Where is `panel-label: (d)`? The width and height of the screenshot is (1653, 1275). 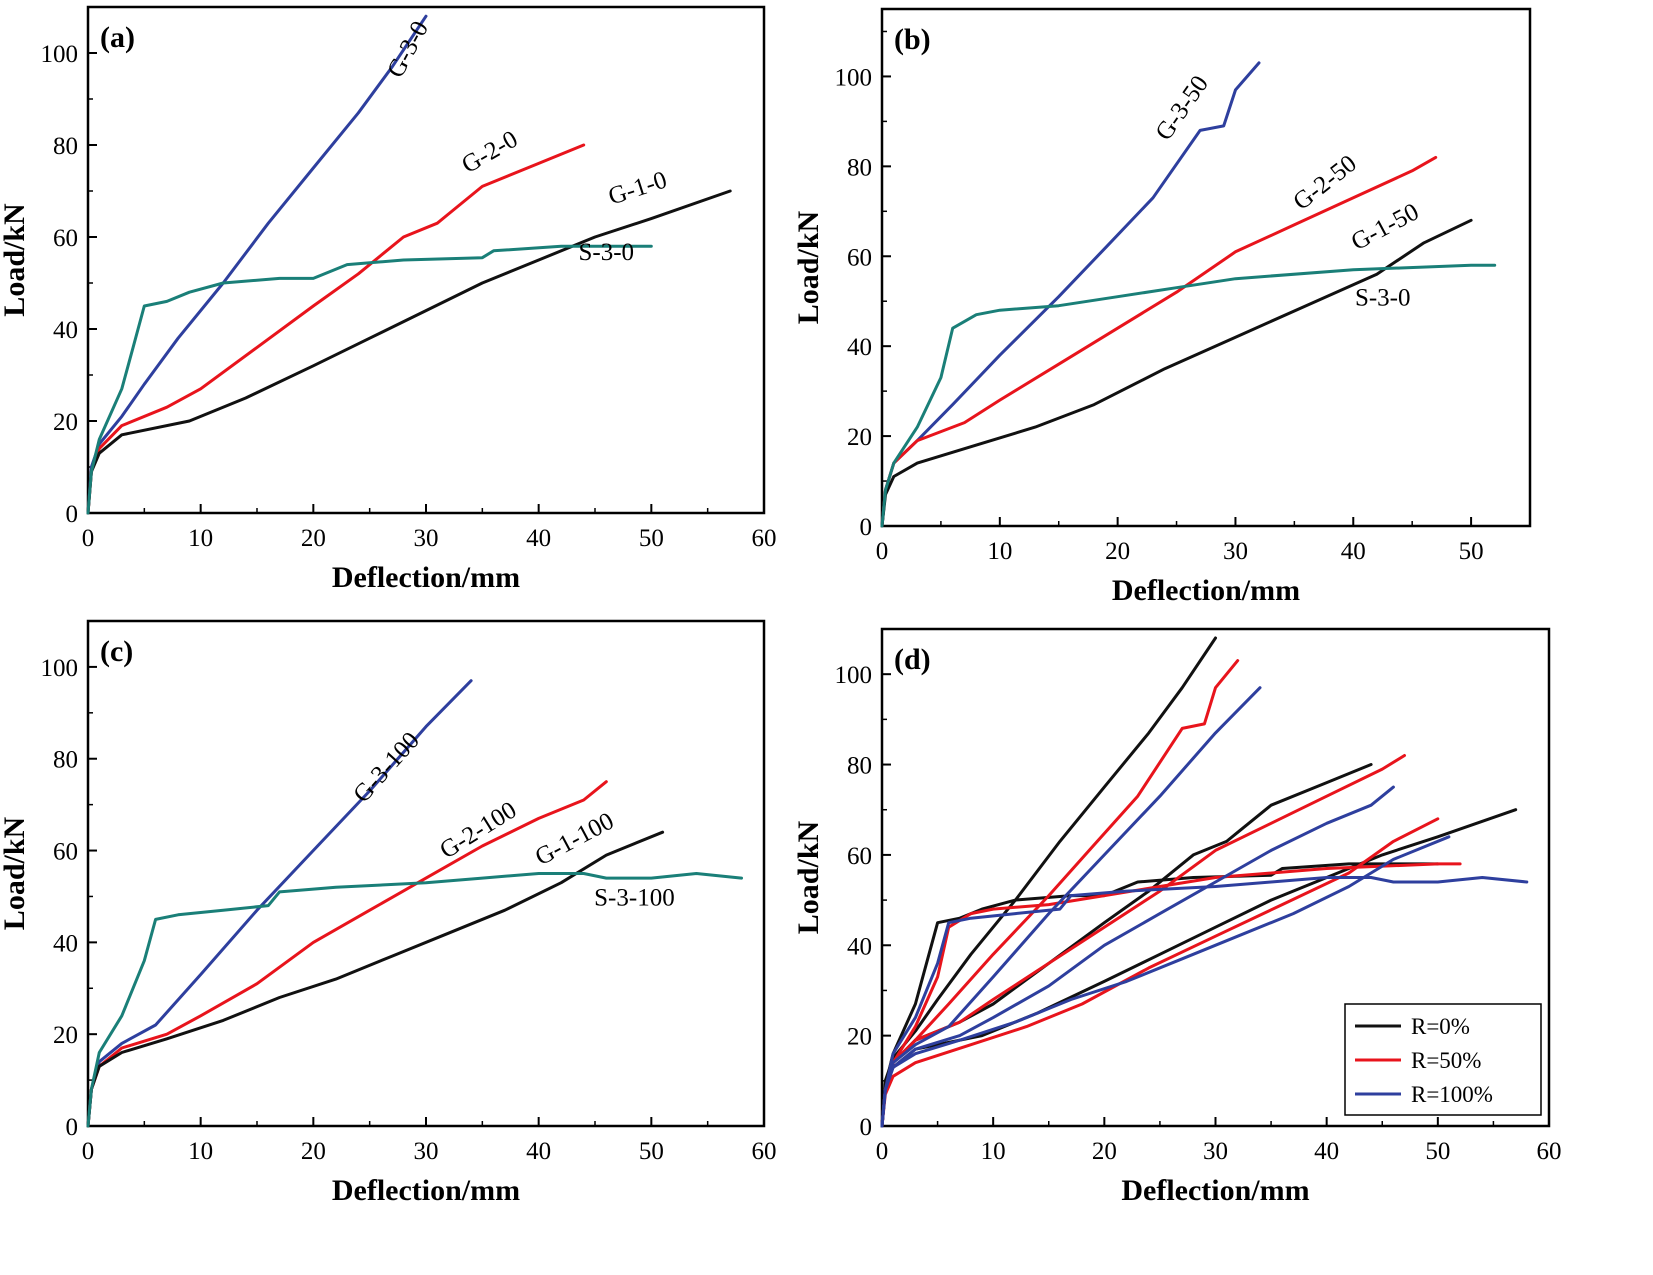
panel-label: (d) is located at coordinates (912, 659).